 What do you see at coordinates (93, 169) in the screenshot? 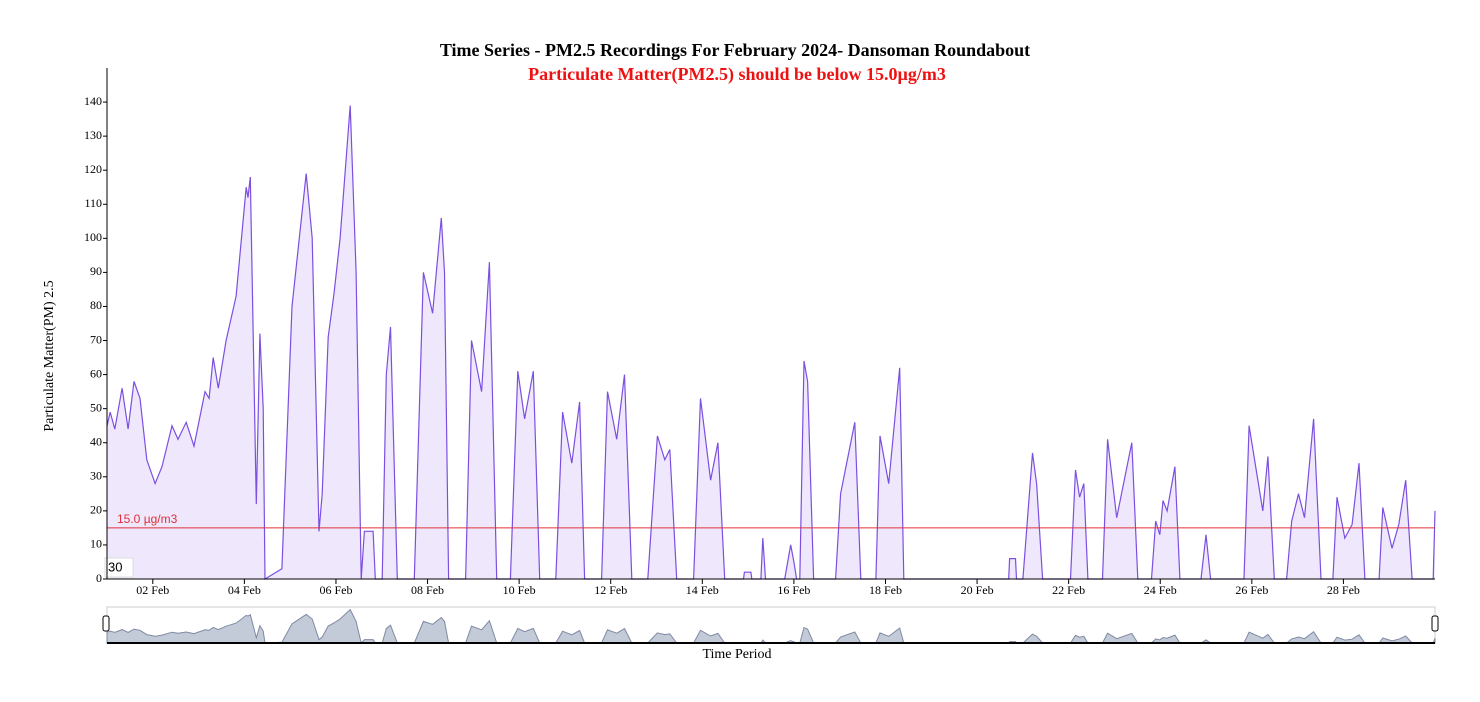
I see `y-tick-label: 120` at bounding box center [93, 169].